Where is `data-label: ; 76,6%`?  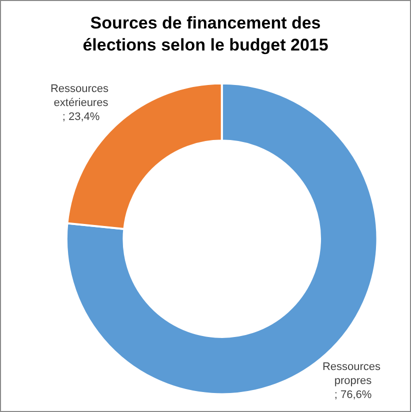 data-label: ; 76,6% is located at coordinates (353, 395).